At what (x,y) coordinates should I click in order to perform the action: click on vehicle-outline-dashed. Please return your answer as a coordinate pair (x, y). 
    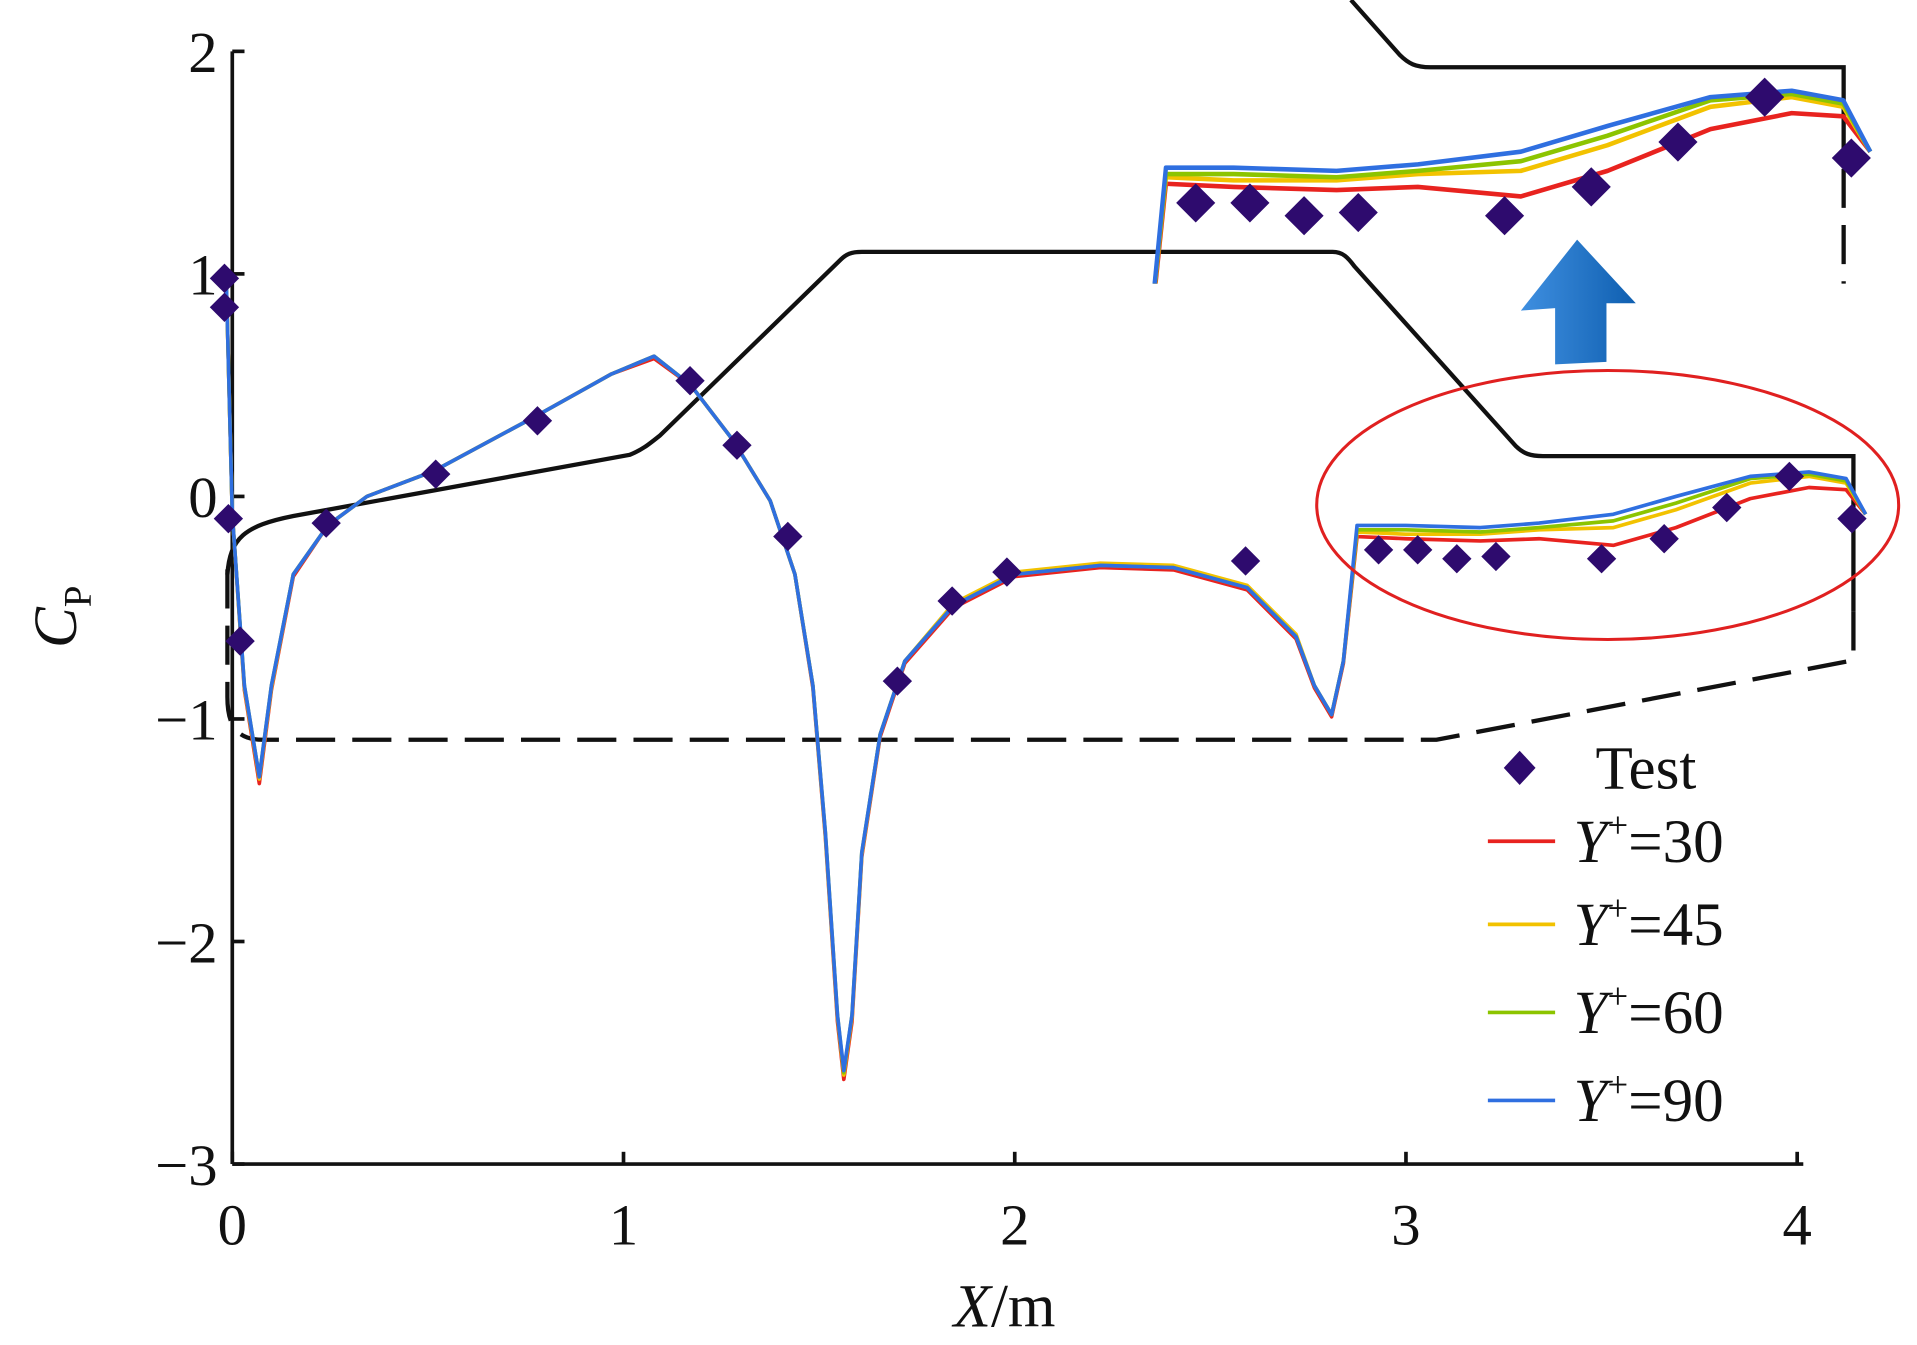
    Looking at the image, I should click on (1040, 655).